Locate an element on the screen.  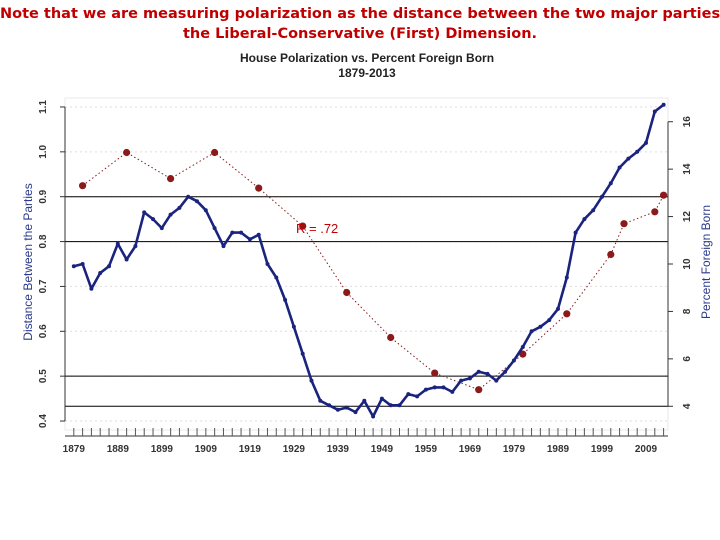
y-tick-label: 1.1 is located at coordinates (43, 107).